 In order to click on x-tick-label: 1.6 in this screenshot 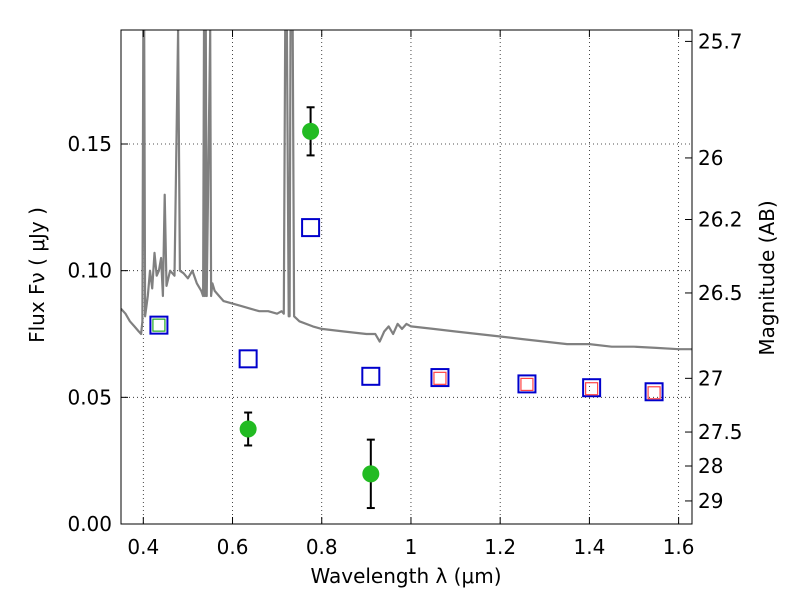, I will do `click(679, 547)`.